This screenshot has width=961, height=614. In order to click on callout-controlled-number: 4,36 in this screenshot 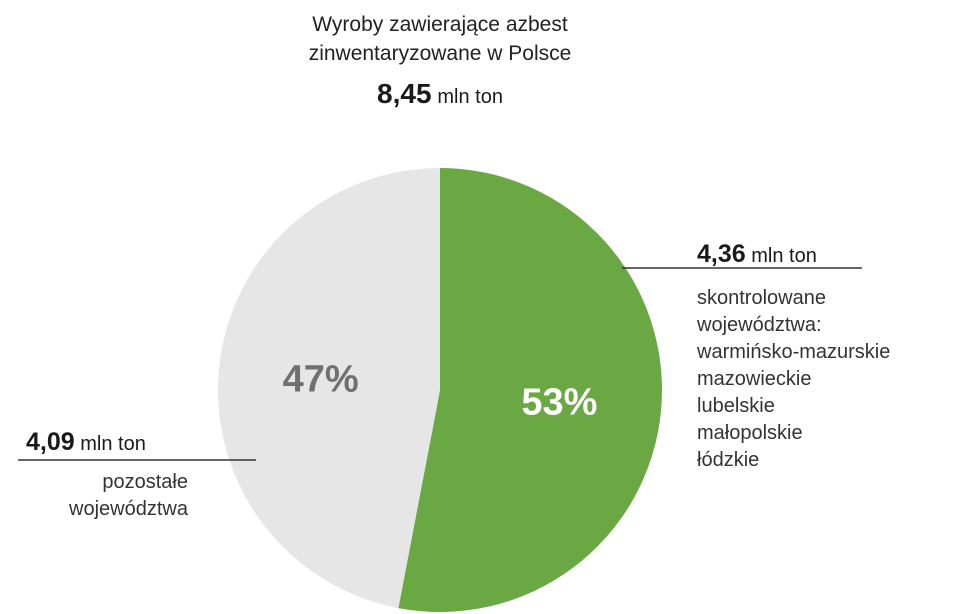, I will do `click(721, 254)`.